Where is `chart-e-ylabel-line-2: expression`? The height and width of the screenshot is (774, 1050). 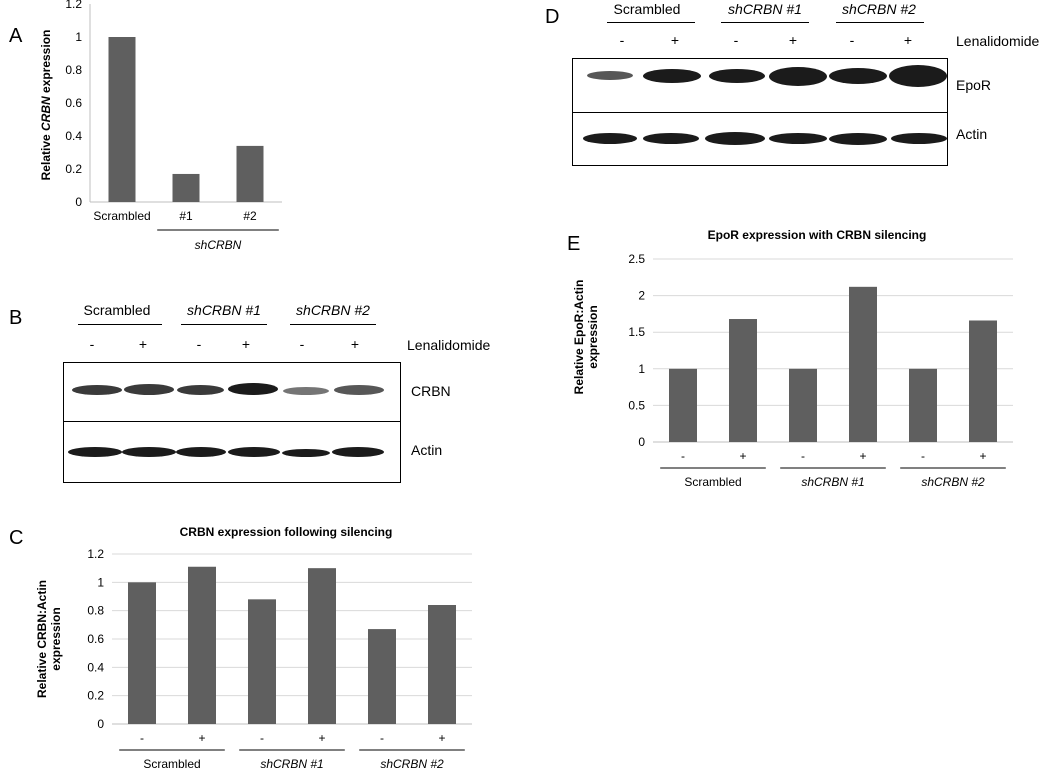 chart-e-ylabel-line-2: expression is located at coordinates (593, 336).